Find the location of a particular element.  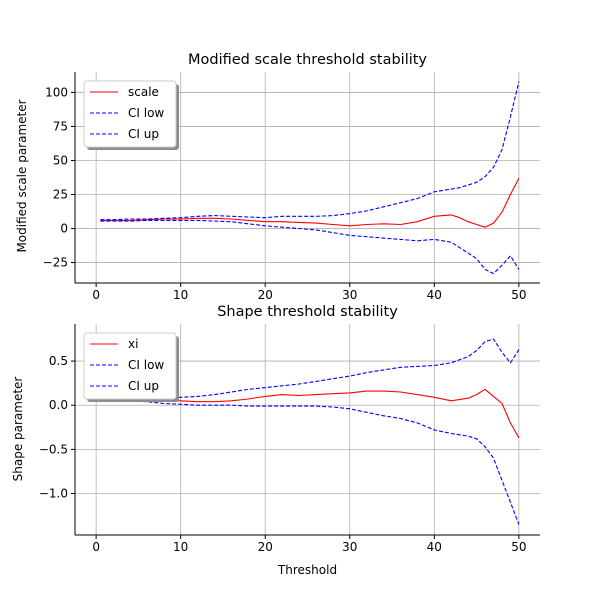

scale-series-ci-low is located at coordinates (310, 247).